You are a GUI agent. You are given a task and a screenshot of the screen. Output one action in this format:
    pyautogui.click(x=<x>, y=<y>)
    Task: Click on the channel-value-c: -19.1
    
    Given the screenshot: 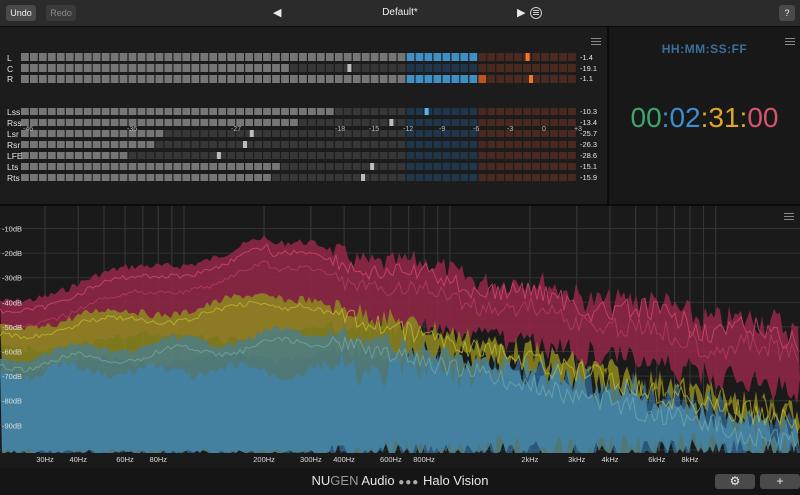 What is the action you would take?
    pyautogui.click(x=589, y=68)
    